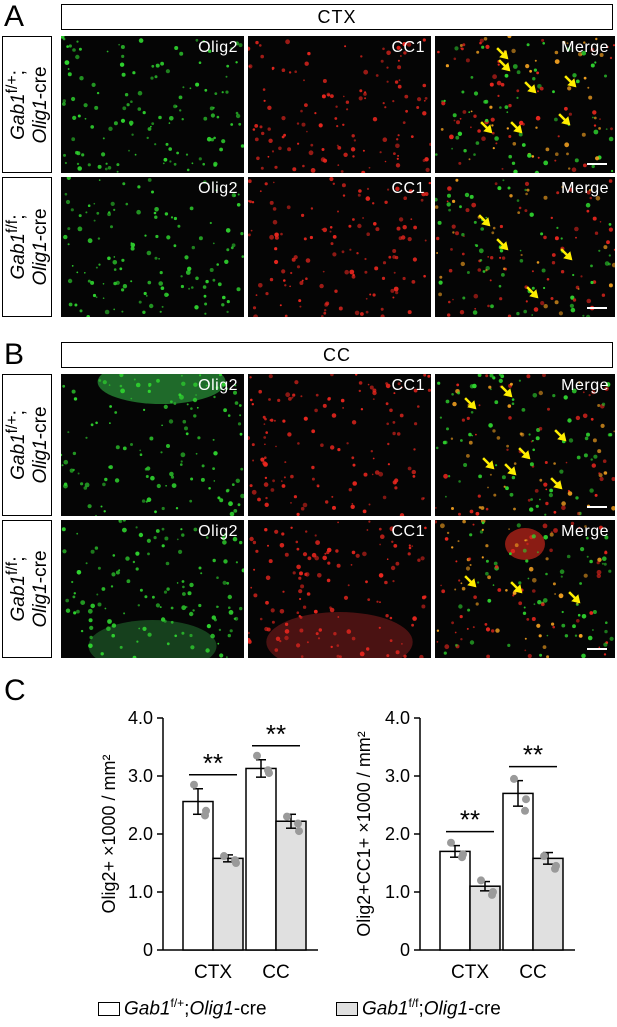 This screenshot has height=1027, width=617. What do you see at coordinates (481, 880) in the screenshot?
I see `data-point` at bounding box center [481, 880].